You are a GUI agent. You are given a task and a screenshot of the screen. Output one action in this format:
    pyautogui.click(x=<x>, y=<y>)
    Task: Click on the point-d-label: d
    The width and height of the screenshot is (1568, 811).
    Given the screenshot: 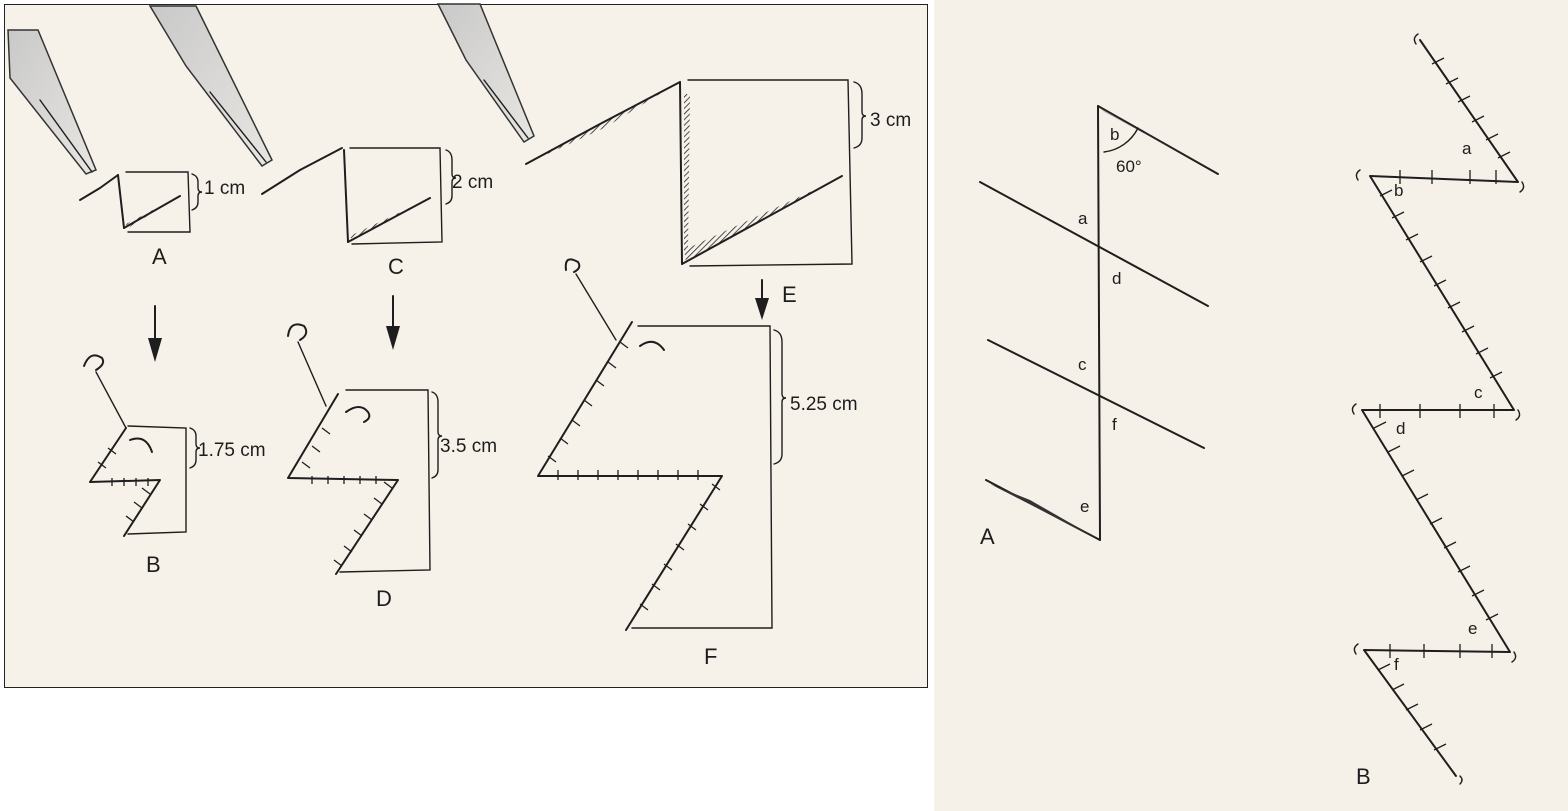 What is the action you would take?
    pyautogui.click(x=1116, y=278)
    